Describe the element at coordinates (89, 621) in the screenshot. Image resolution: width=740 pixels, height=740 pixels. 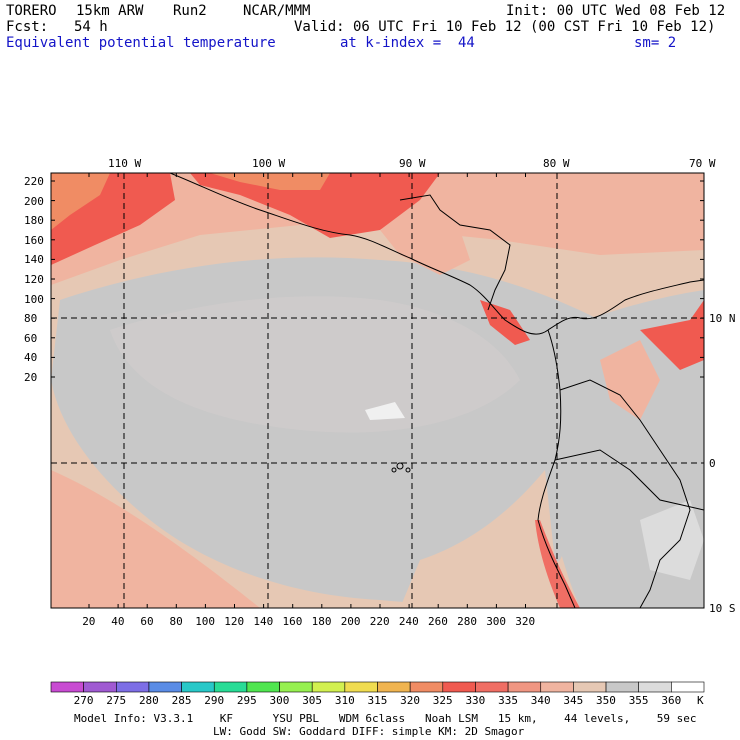
I see `x-tick-label: 20` at that location.